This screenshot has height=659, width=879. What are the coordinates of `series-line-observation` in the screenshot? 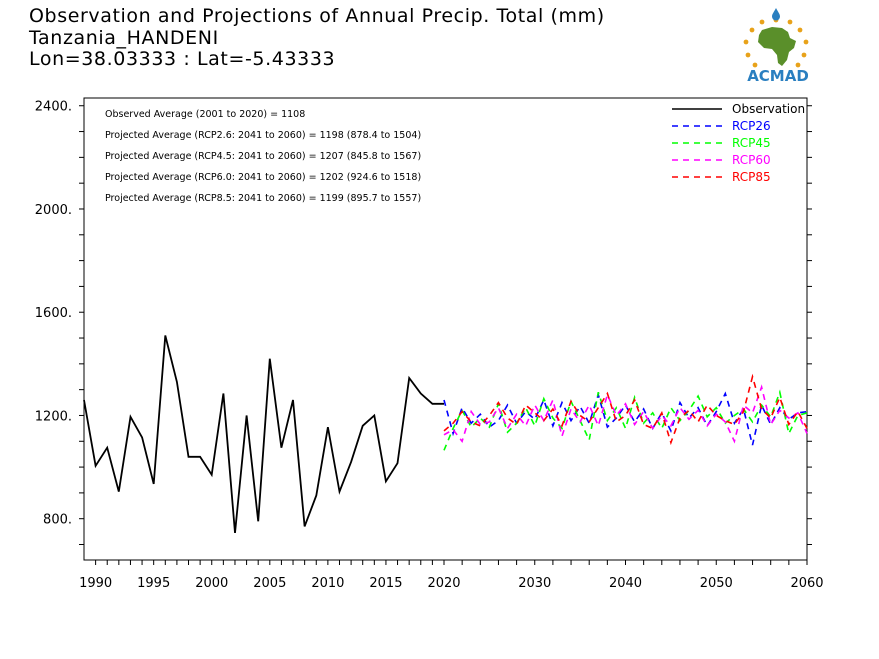 It's located at (263, 434).